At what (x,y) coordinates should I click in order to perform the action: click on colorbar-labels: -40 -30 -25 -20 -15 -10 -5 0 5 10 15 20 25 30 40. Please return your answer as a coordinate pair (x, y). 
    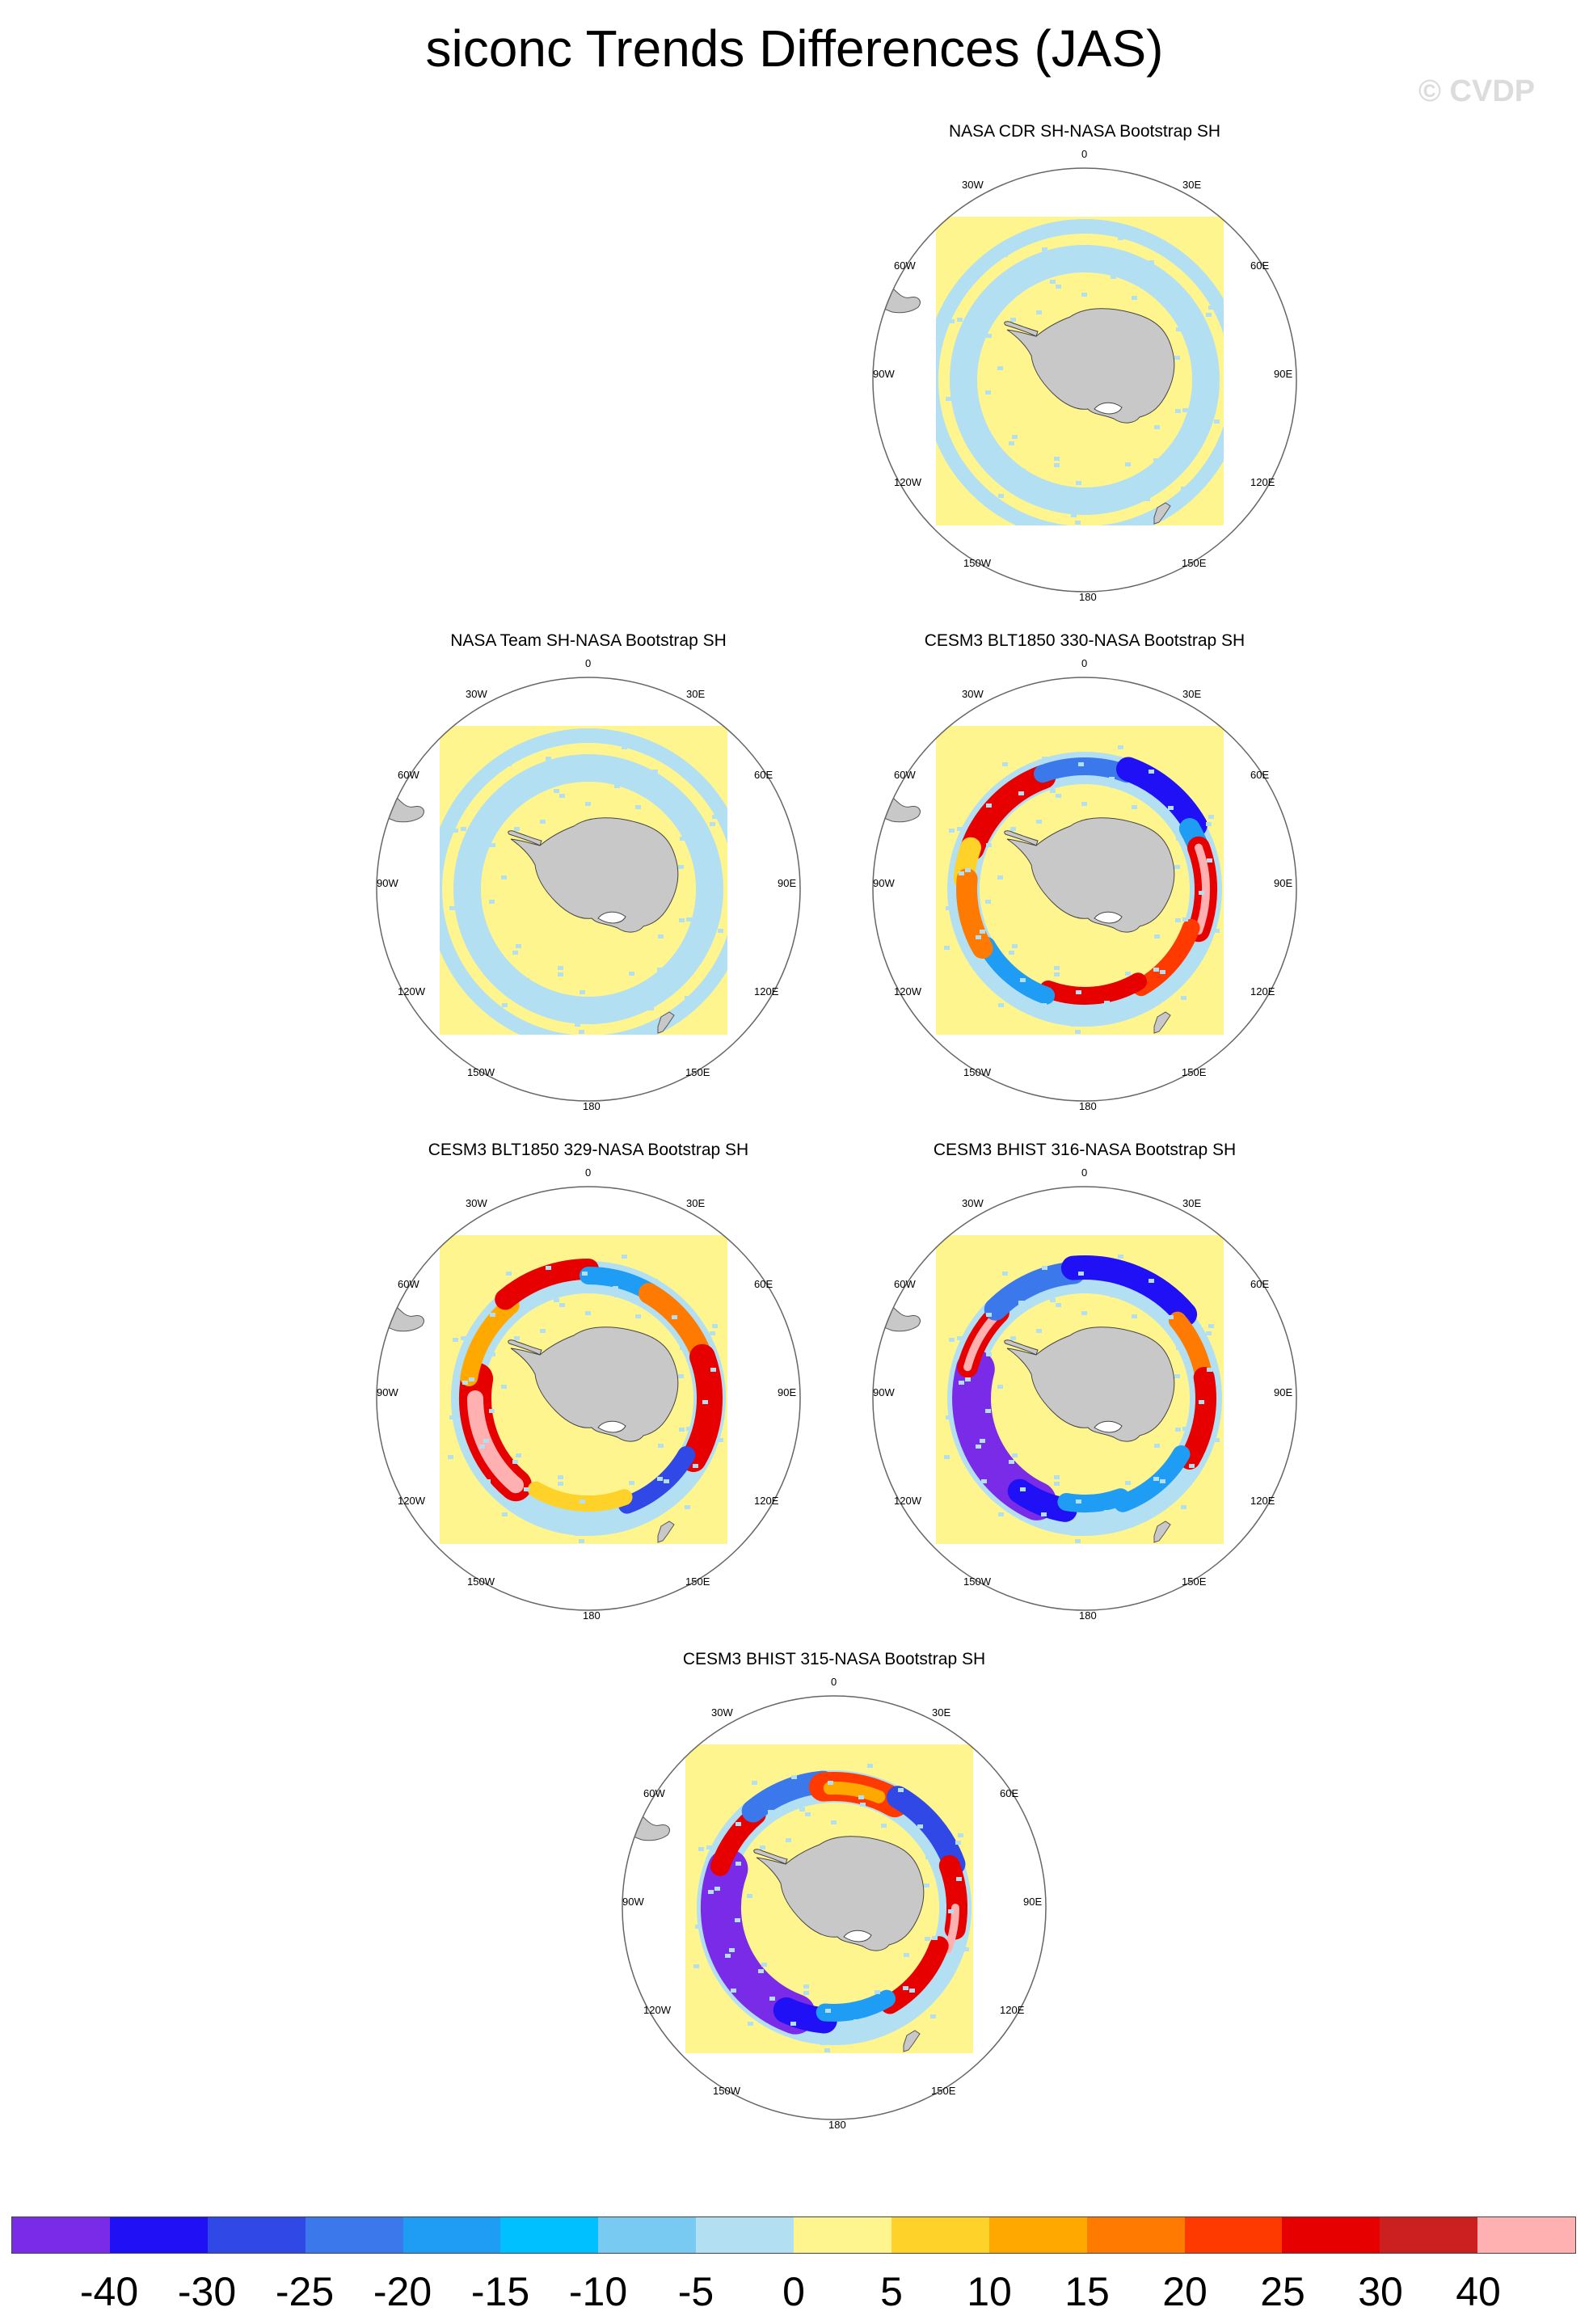
    Looking at the image, I should click on (794, 2292).